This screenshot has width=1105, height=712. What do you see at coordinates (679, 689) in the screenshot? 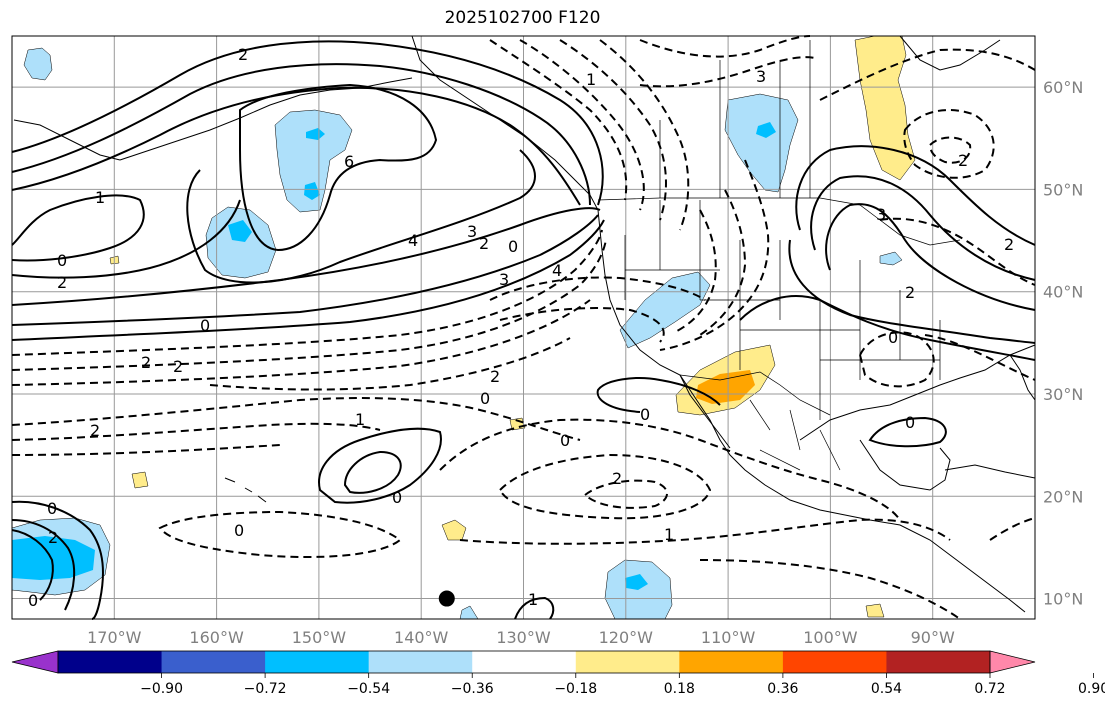
I see `colorbar-tick-label: 0.18` at bounding box center [679, 689].